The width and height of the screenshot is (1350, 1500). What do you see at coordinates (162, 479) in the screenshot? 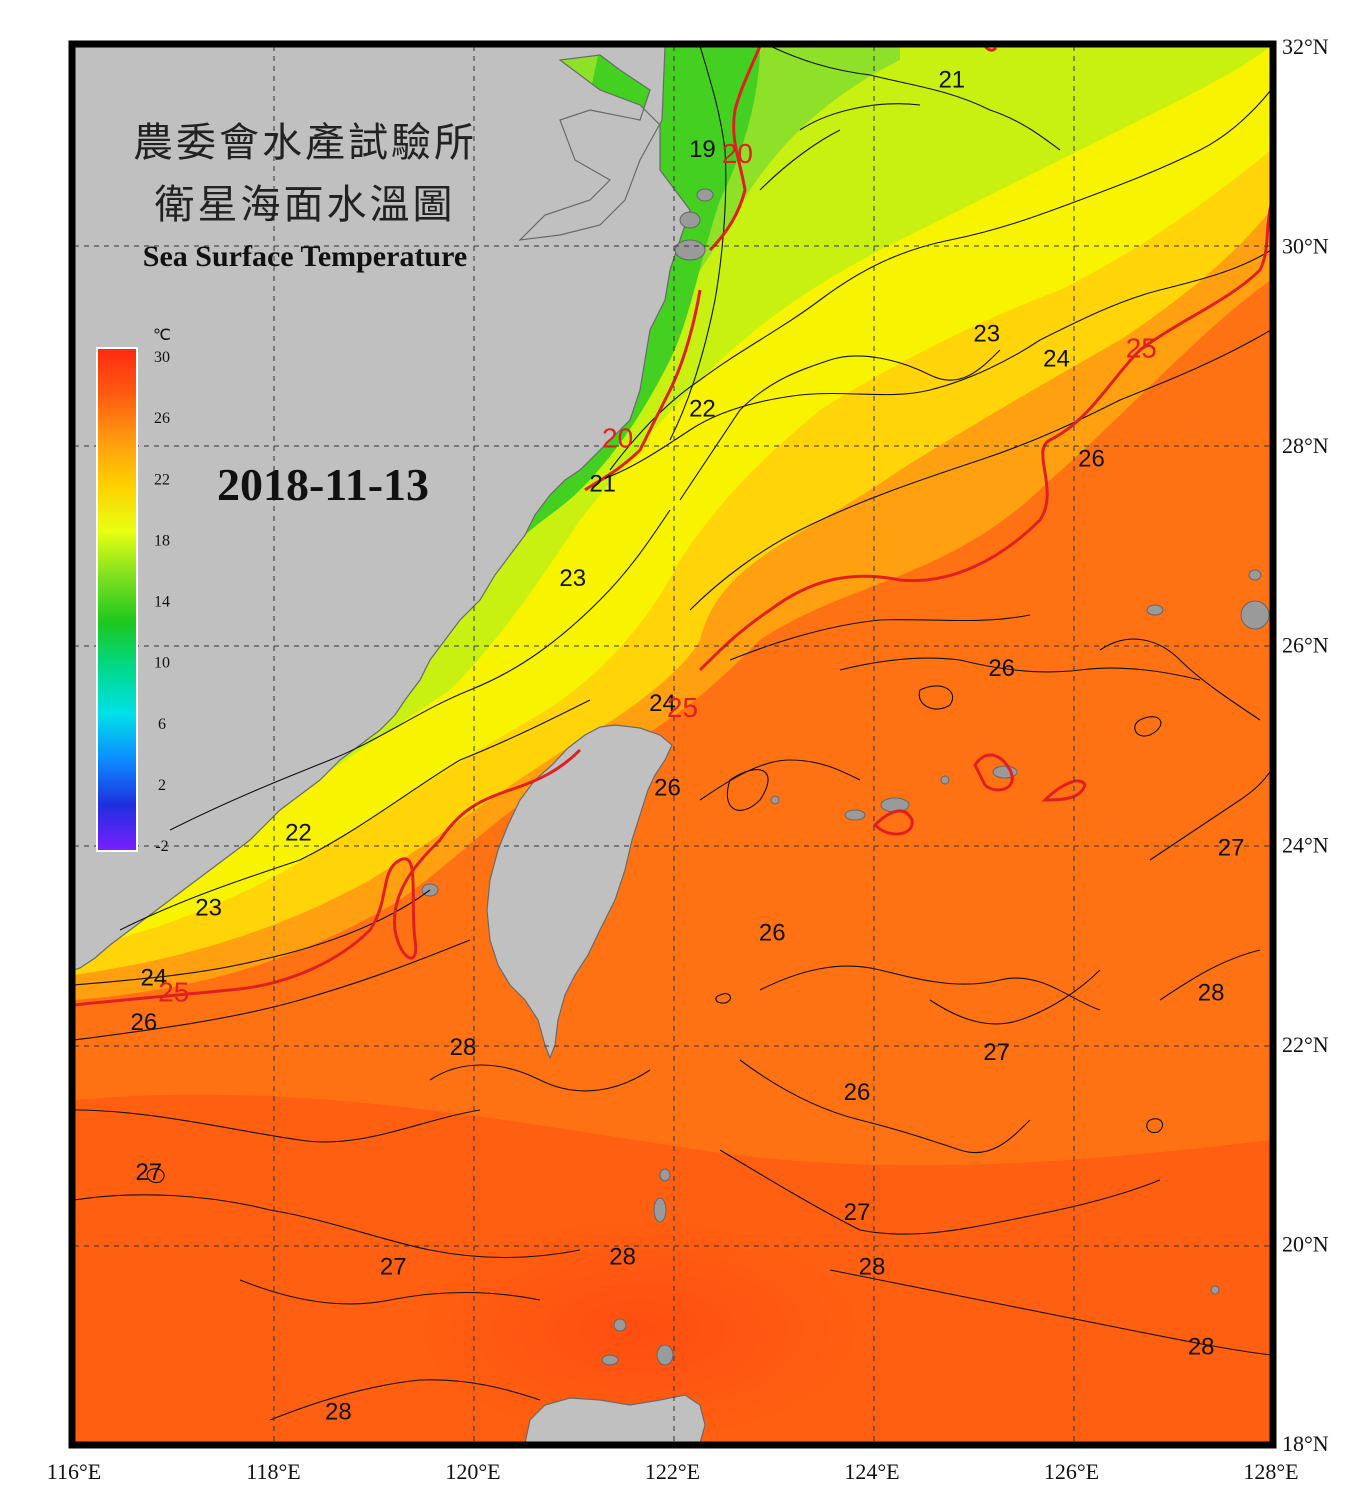
I see `colorbar-tick-label: 22` at bounding box center [162, 479].